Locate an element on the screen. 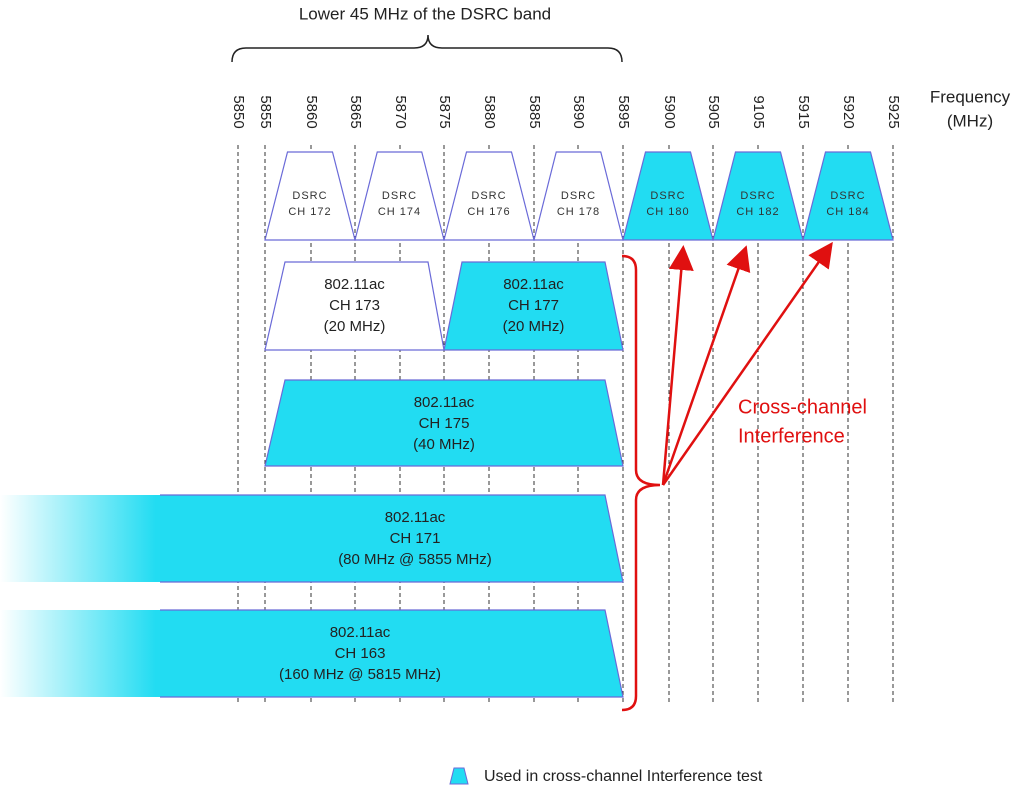  legend-icon is located at coordinates (459, 776).